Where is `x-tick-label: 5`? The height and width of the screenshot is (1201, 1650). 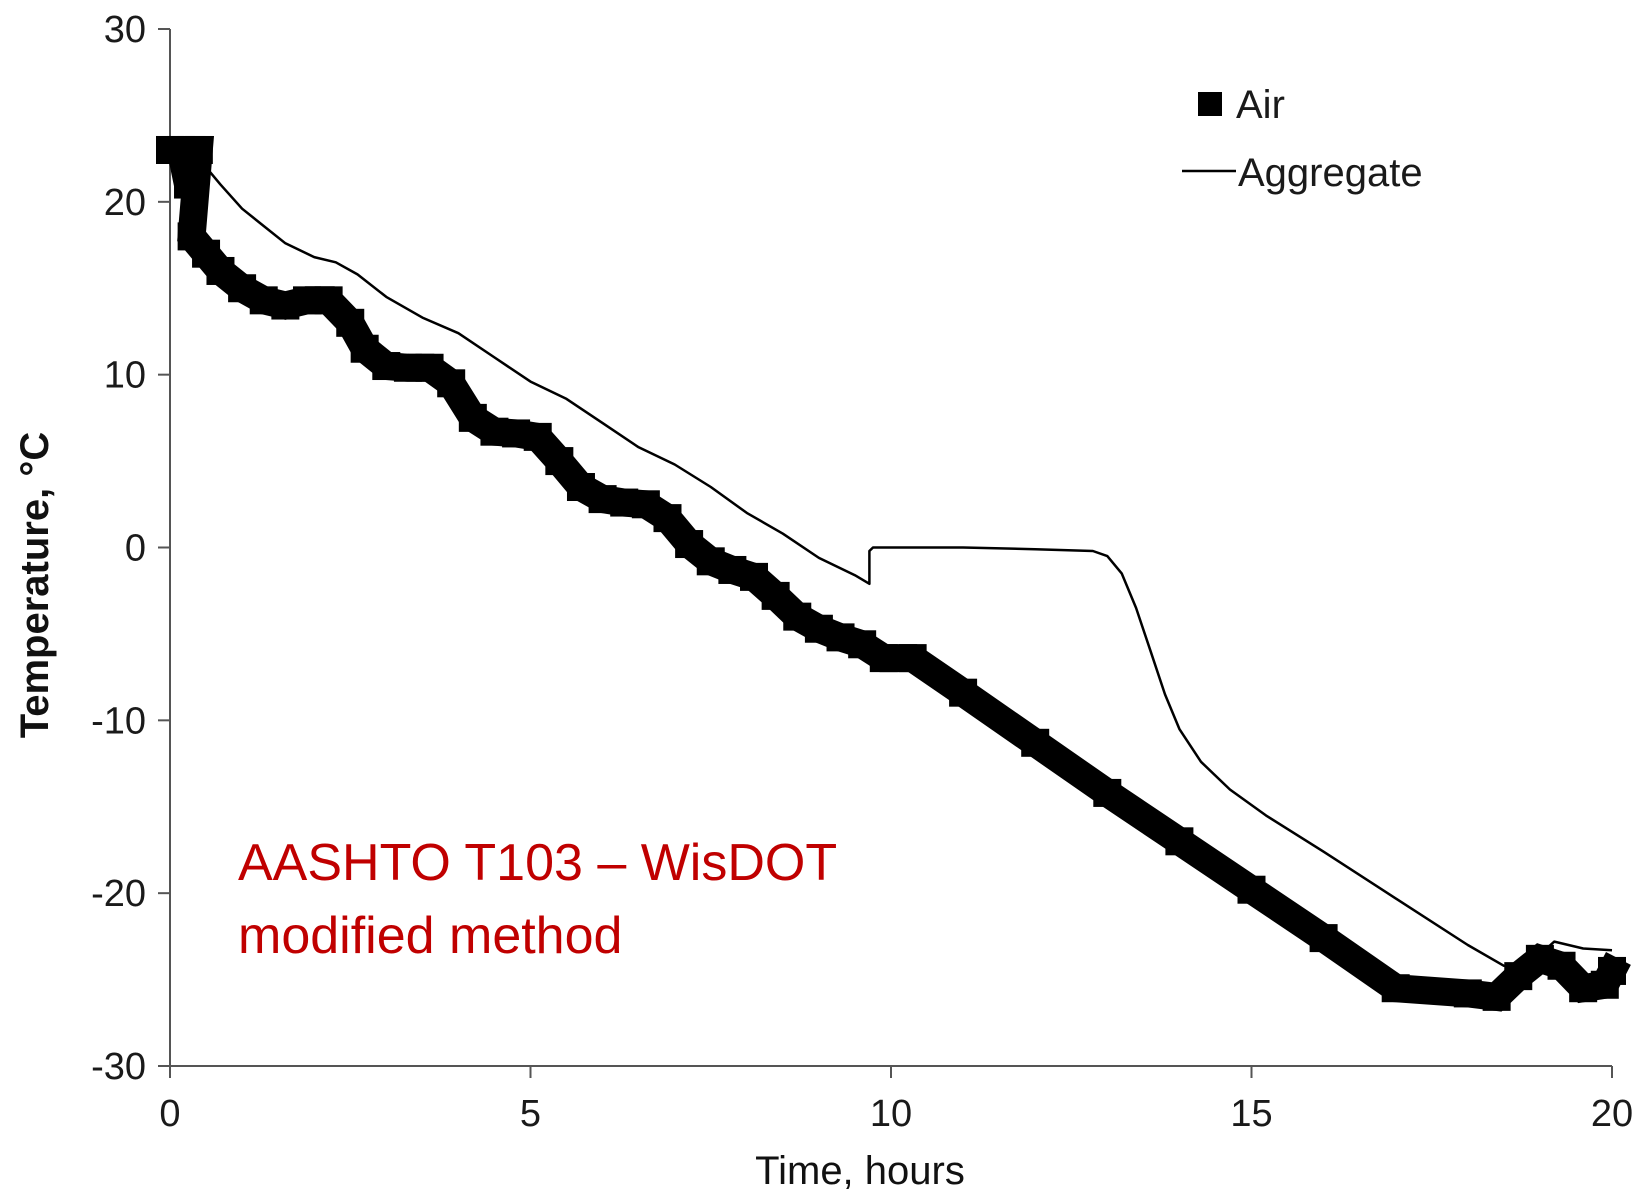 x-tick-label: 5 is located at coordinates (530, 1114).